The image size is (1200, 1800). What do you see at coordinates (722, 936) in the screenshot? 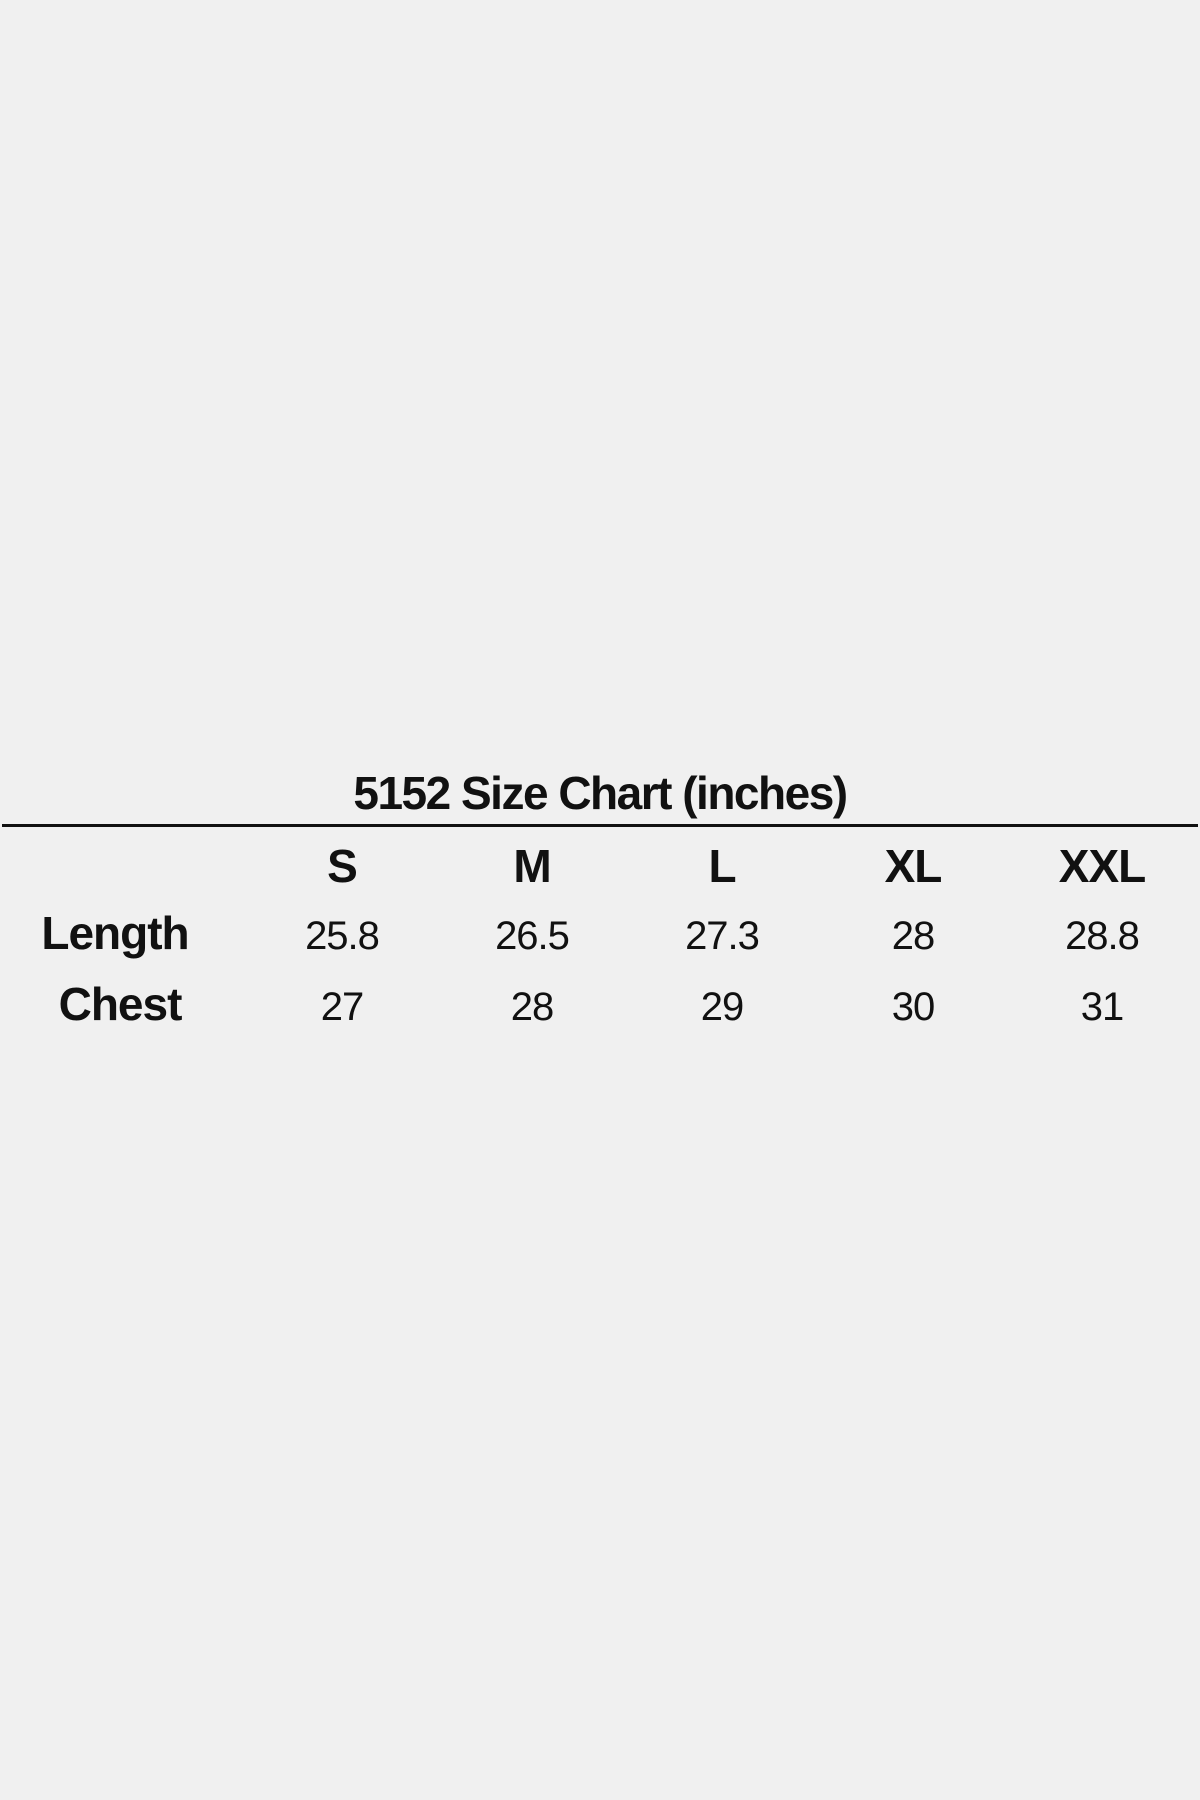
I see `table-cell: 27.3` at bounding box center [722, 936].